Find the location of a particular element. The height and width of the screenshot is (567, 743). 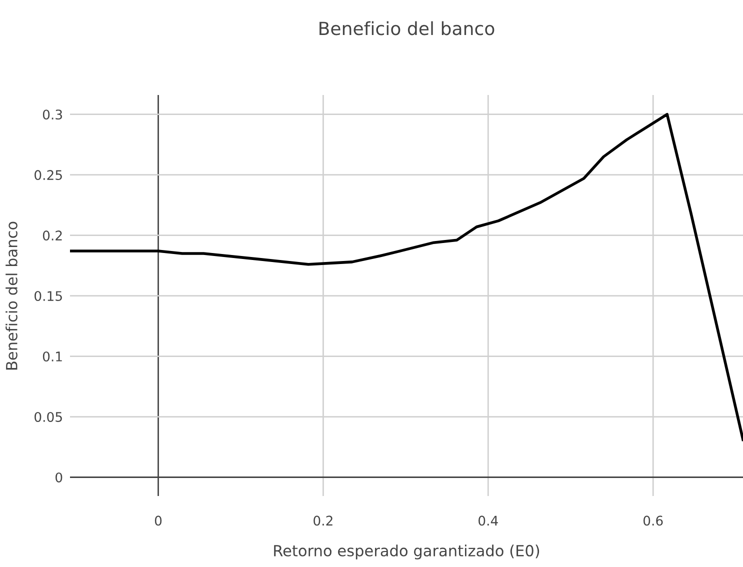

x-tick-label: 0.2 is located at coordinates (323, 521).